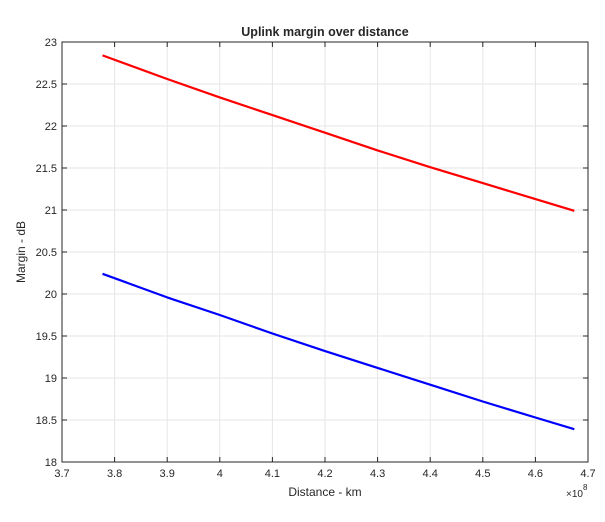 The height and width of the screenshot is (522, 605). What do you see at coordinates (114, 474) in the screenshot?
I see `x-tick-label: 3.8` at bounding box center [114, 474].